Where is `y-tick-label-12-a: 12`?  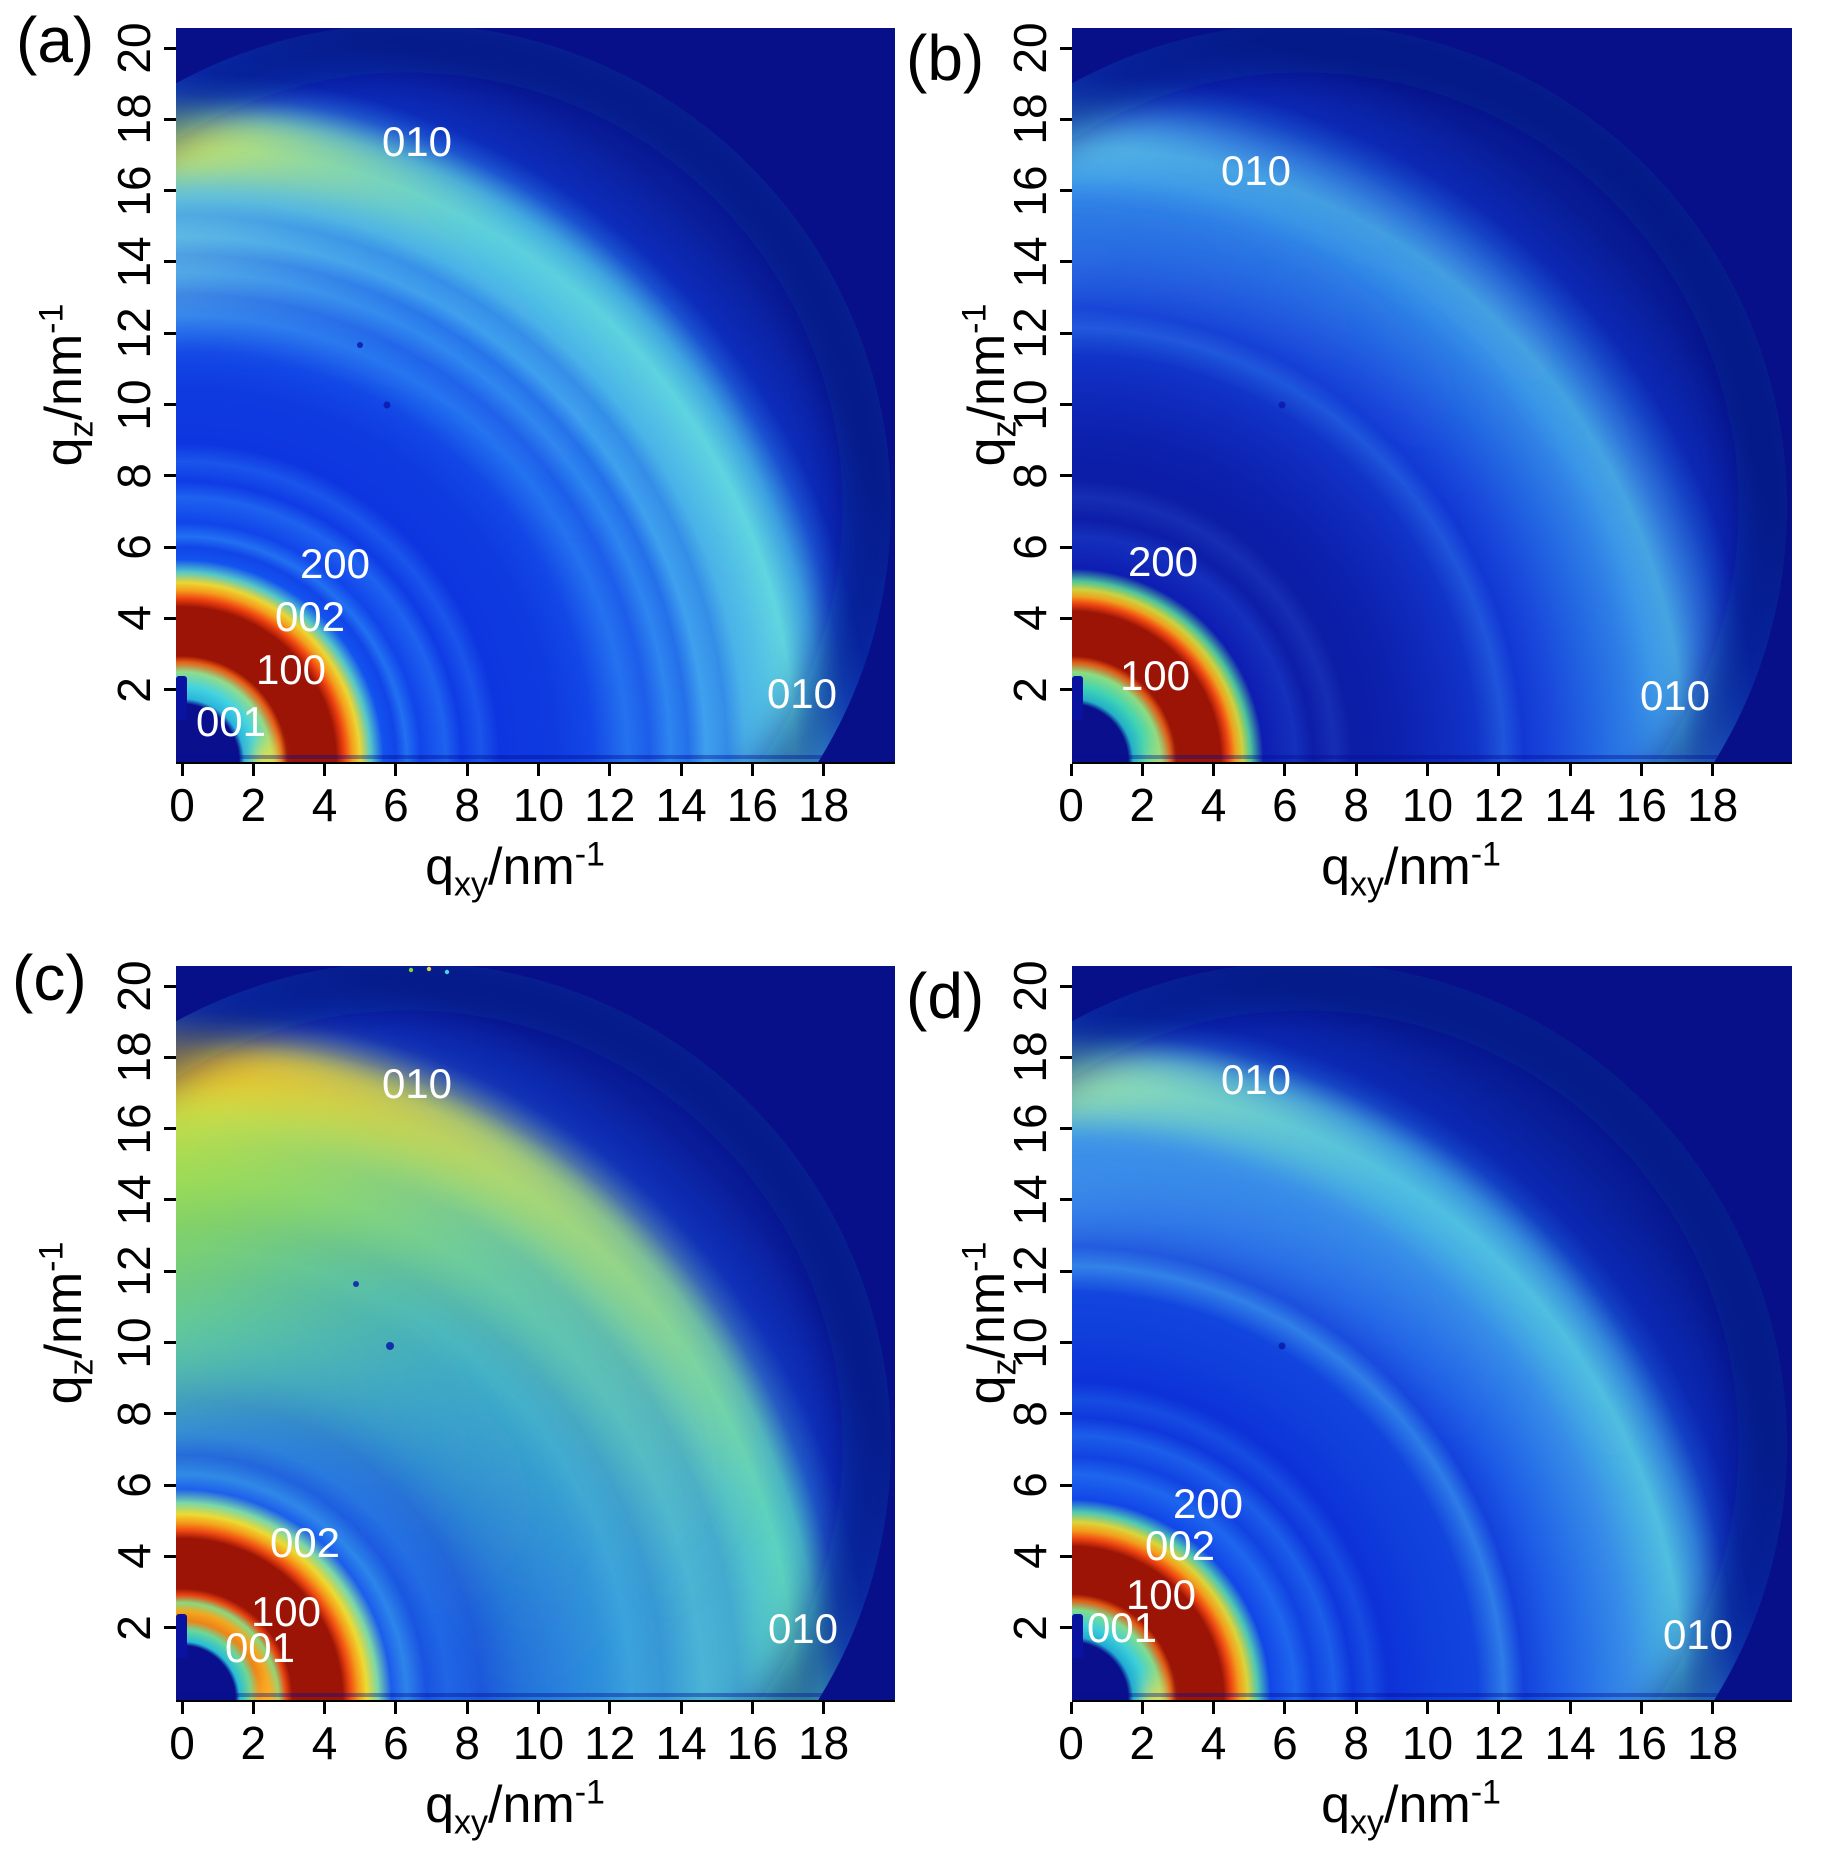
y-tick-label-12-a: 12 is located at coordinates (134, 333).